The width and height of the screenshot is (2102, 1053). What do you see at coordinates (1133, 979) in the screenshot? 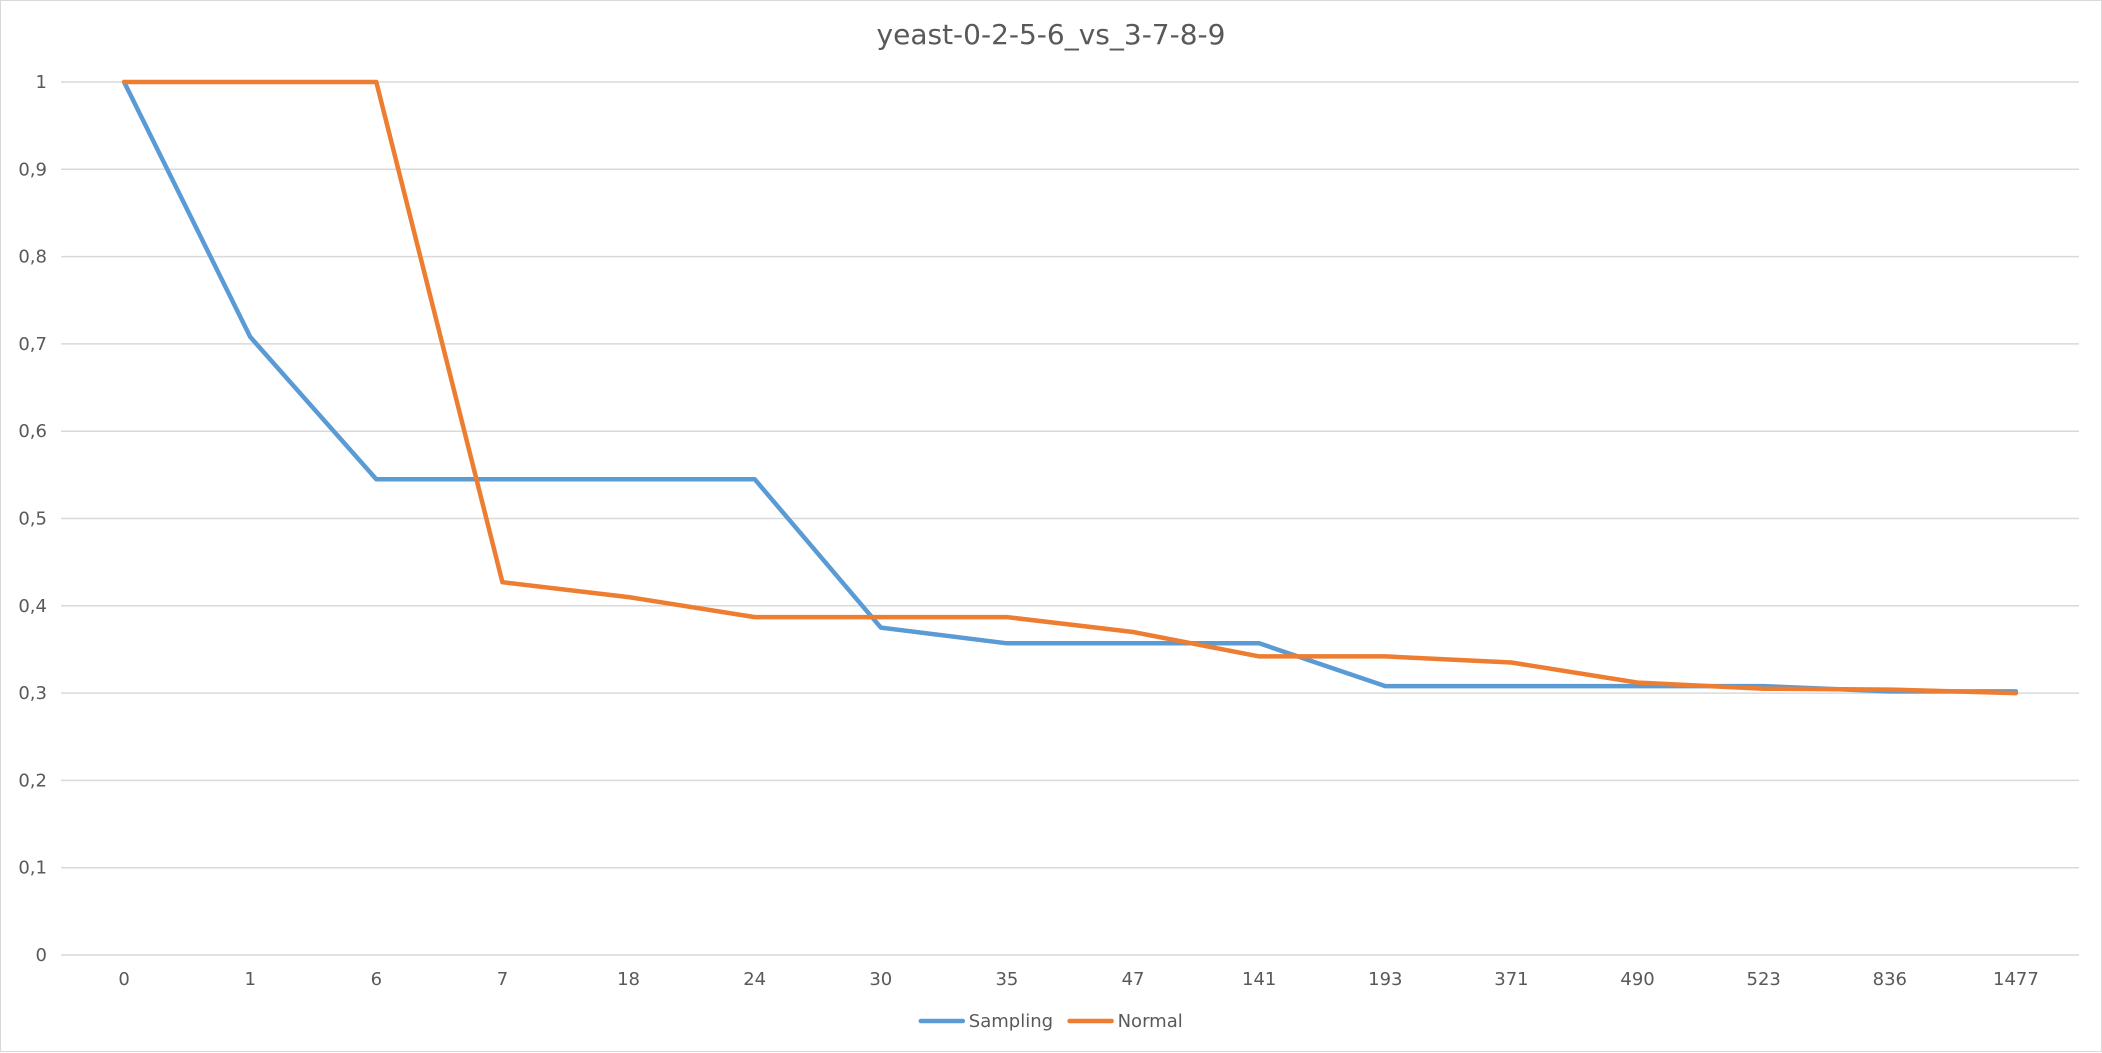
I see `x-tick-label: 47` at bounding box center [1133, 979].